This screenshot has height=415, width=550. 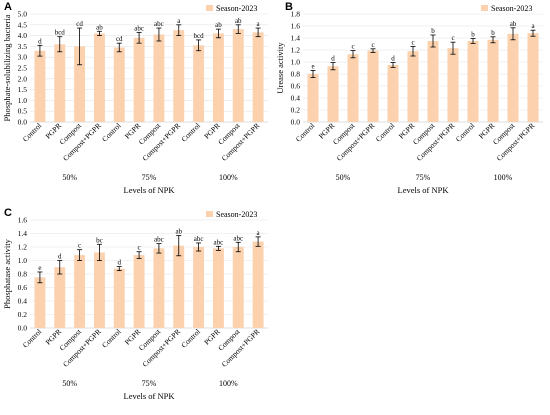 I want to click on significance-label: e, so click(x=312, y=66).